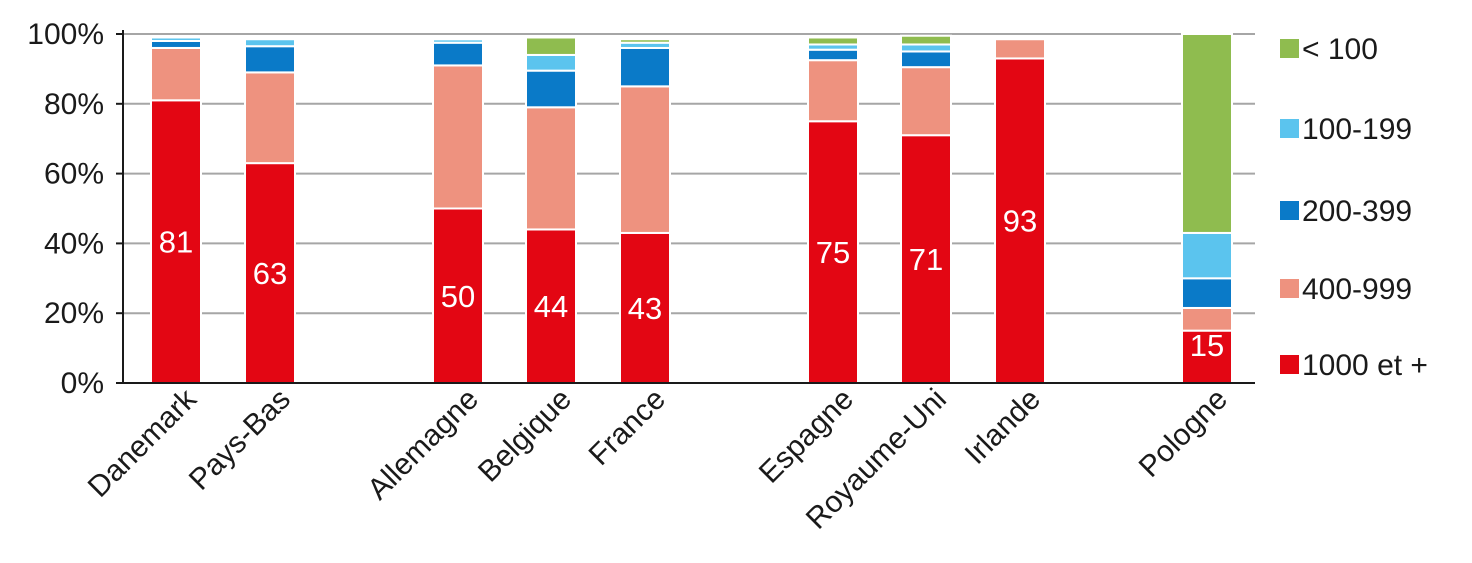  I want to click on data-label: 81, so click(176, 242).